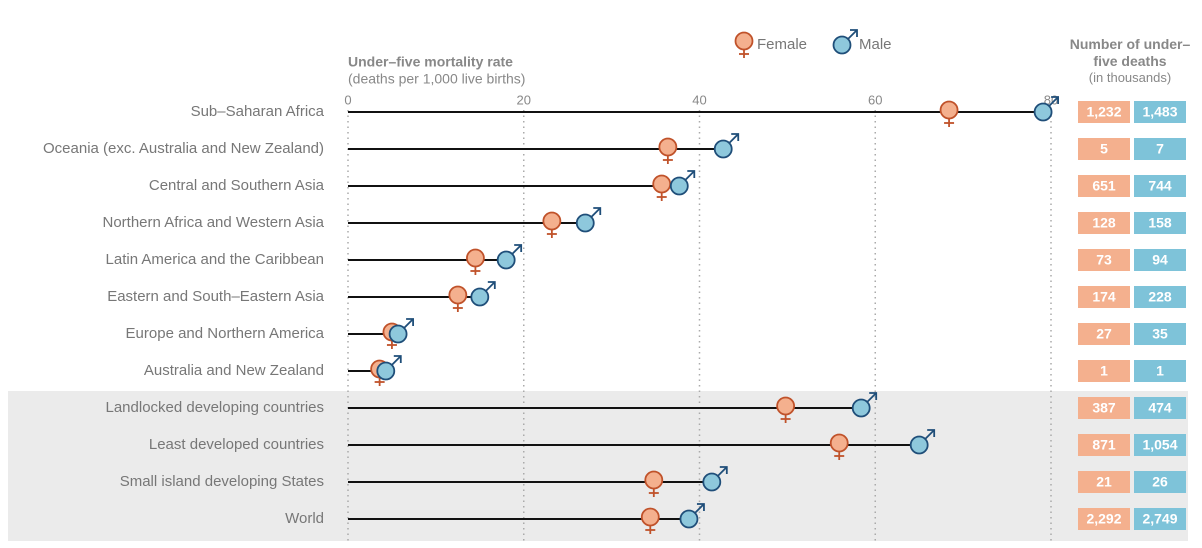 This screenshot has width=1202, height=548. What do you see at coordinates (1130, 77) in the screenshot?
I see `deaths-subtitle: (in thousands)` at bounding box center [1130, 77].